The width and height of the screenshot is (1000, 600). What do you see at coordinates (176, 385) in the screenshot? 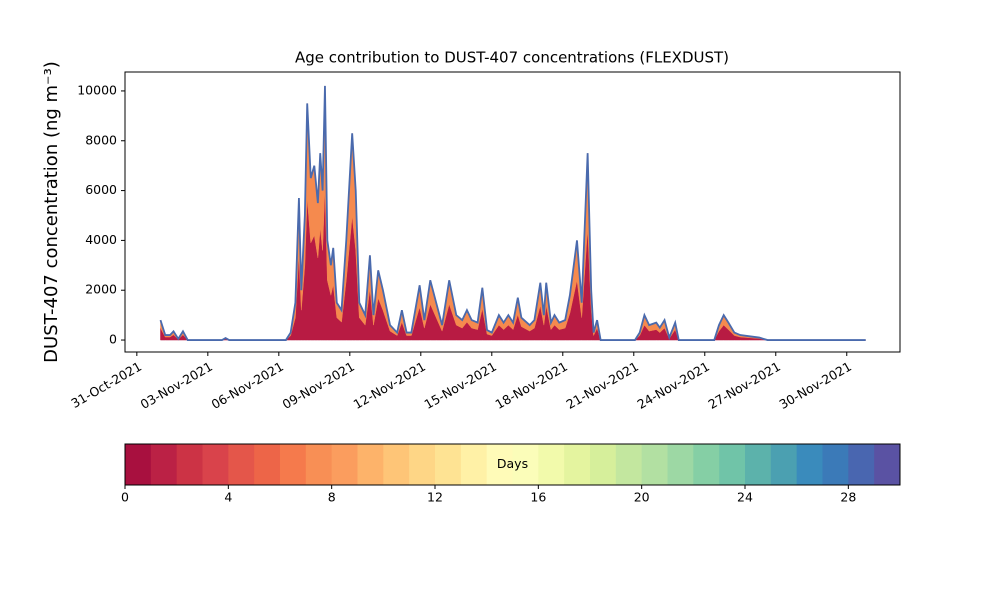
I see `x-tick-label: 03-Nov-2021` at bounding box center [176, 385].